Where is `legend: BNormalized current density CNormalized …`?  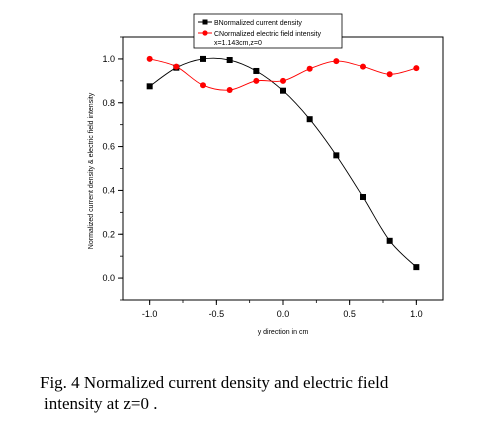
legend: BNormalized current density CNormalized … is located at coordinates (268, 31).